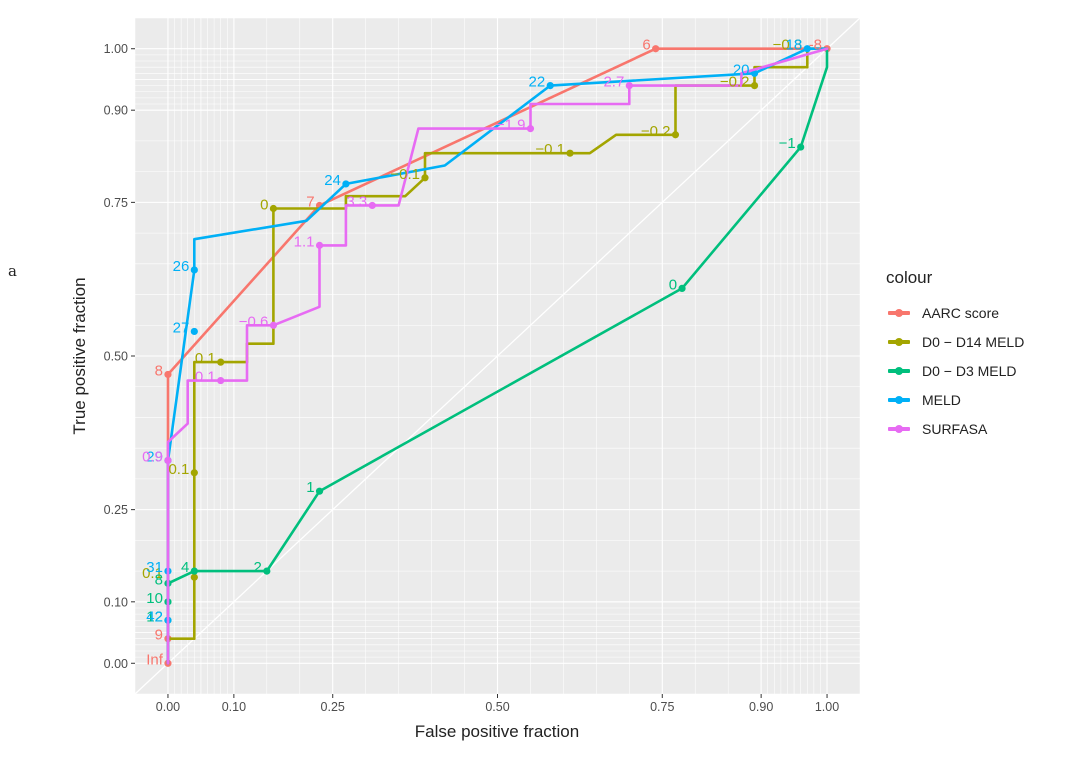  What do you see at coordinates (304, 241) in the screenshot?
I see `cutoff-label-4: 1.1` at bounding box center [304, 241].